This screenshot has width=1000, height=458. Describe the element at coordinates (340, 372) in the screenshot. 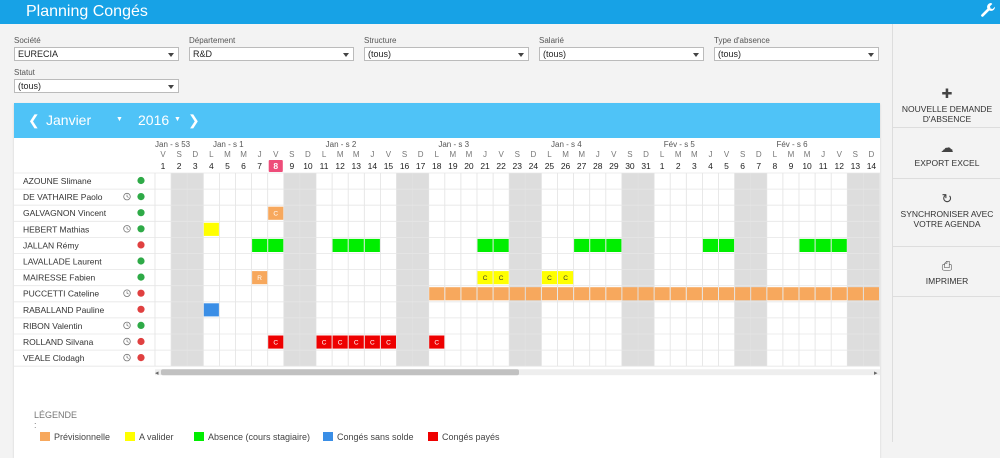

I see `scrollbar-thumb` at that location.